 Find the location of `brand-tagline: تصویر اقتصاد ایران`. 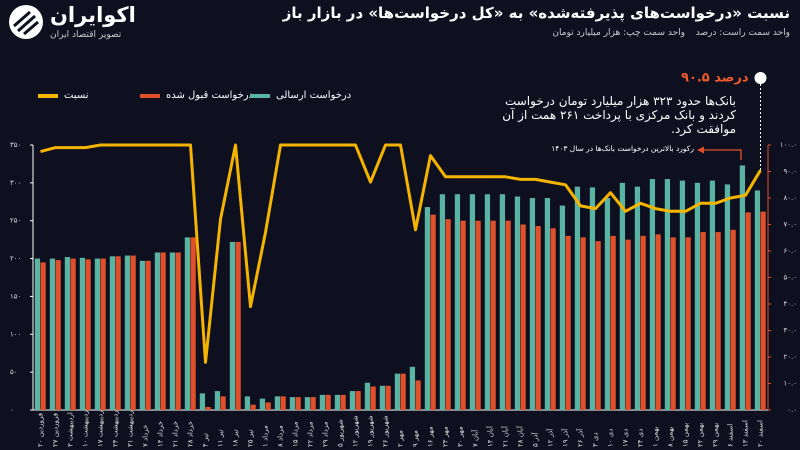

brand-tagline: تصویر اقتصاد ایران is located at coordinates (86, 35).